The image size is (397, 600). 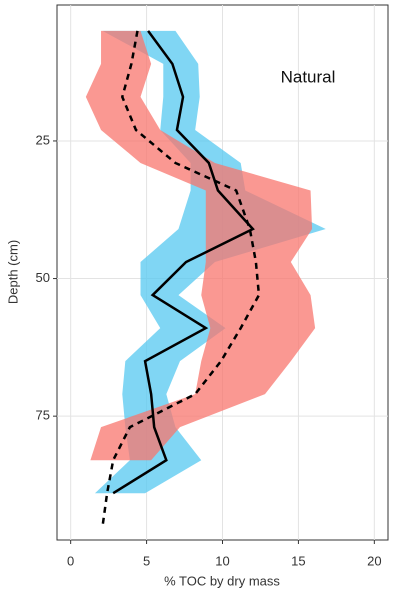 I want to click on x-tick-label: 0, so click(x=70, y=560).